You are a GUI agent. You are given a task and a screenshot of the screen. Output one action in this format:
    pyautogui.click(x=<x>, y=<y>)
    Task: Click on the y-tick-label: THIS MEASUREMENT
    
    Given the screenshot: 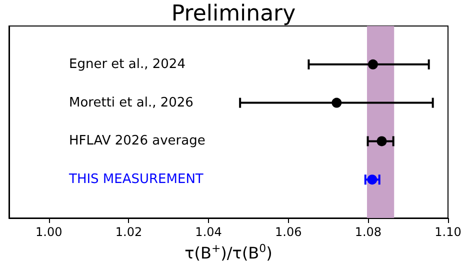 What is the action you would take?
    pyautogui.click(x=136, y=180)
    